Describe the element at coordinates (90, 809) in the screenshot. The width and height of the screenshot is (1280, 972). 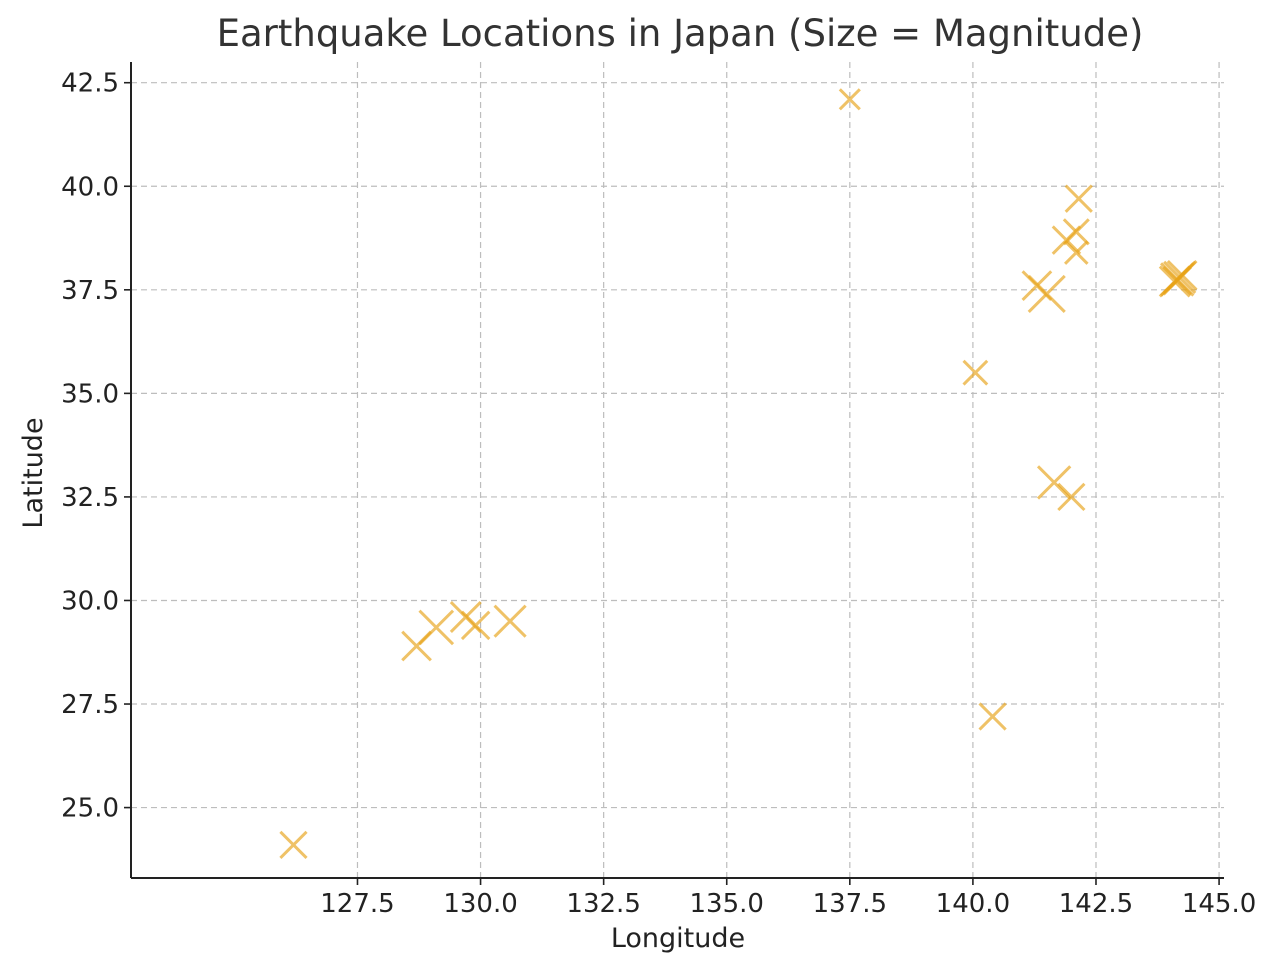
I see `y-tick-label: 25.0` at that location.